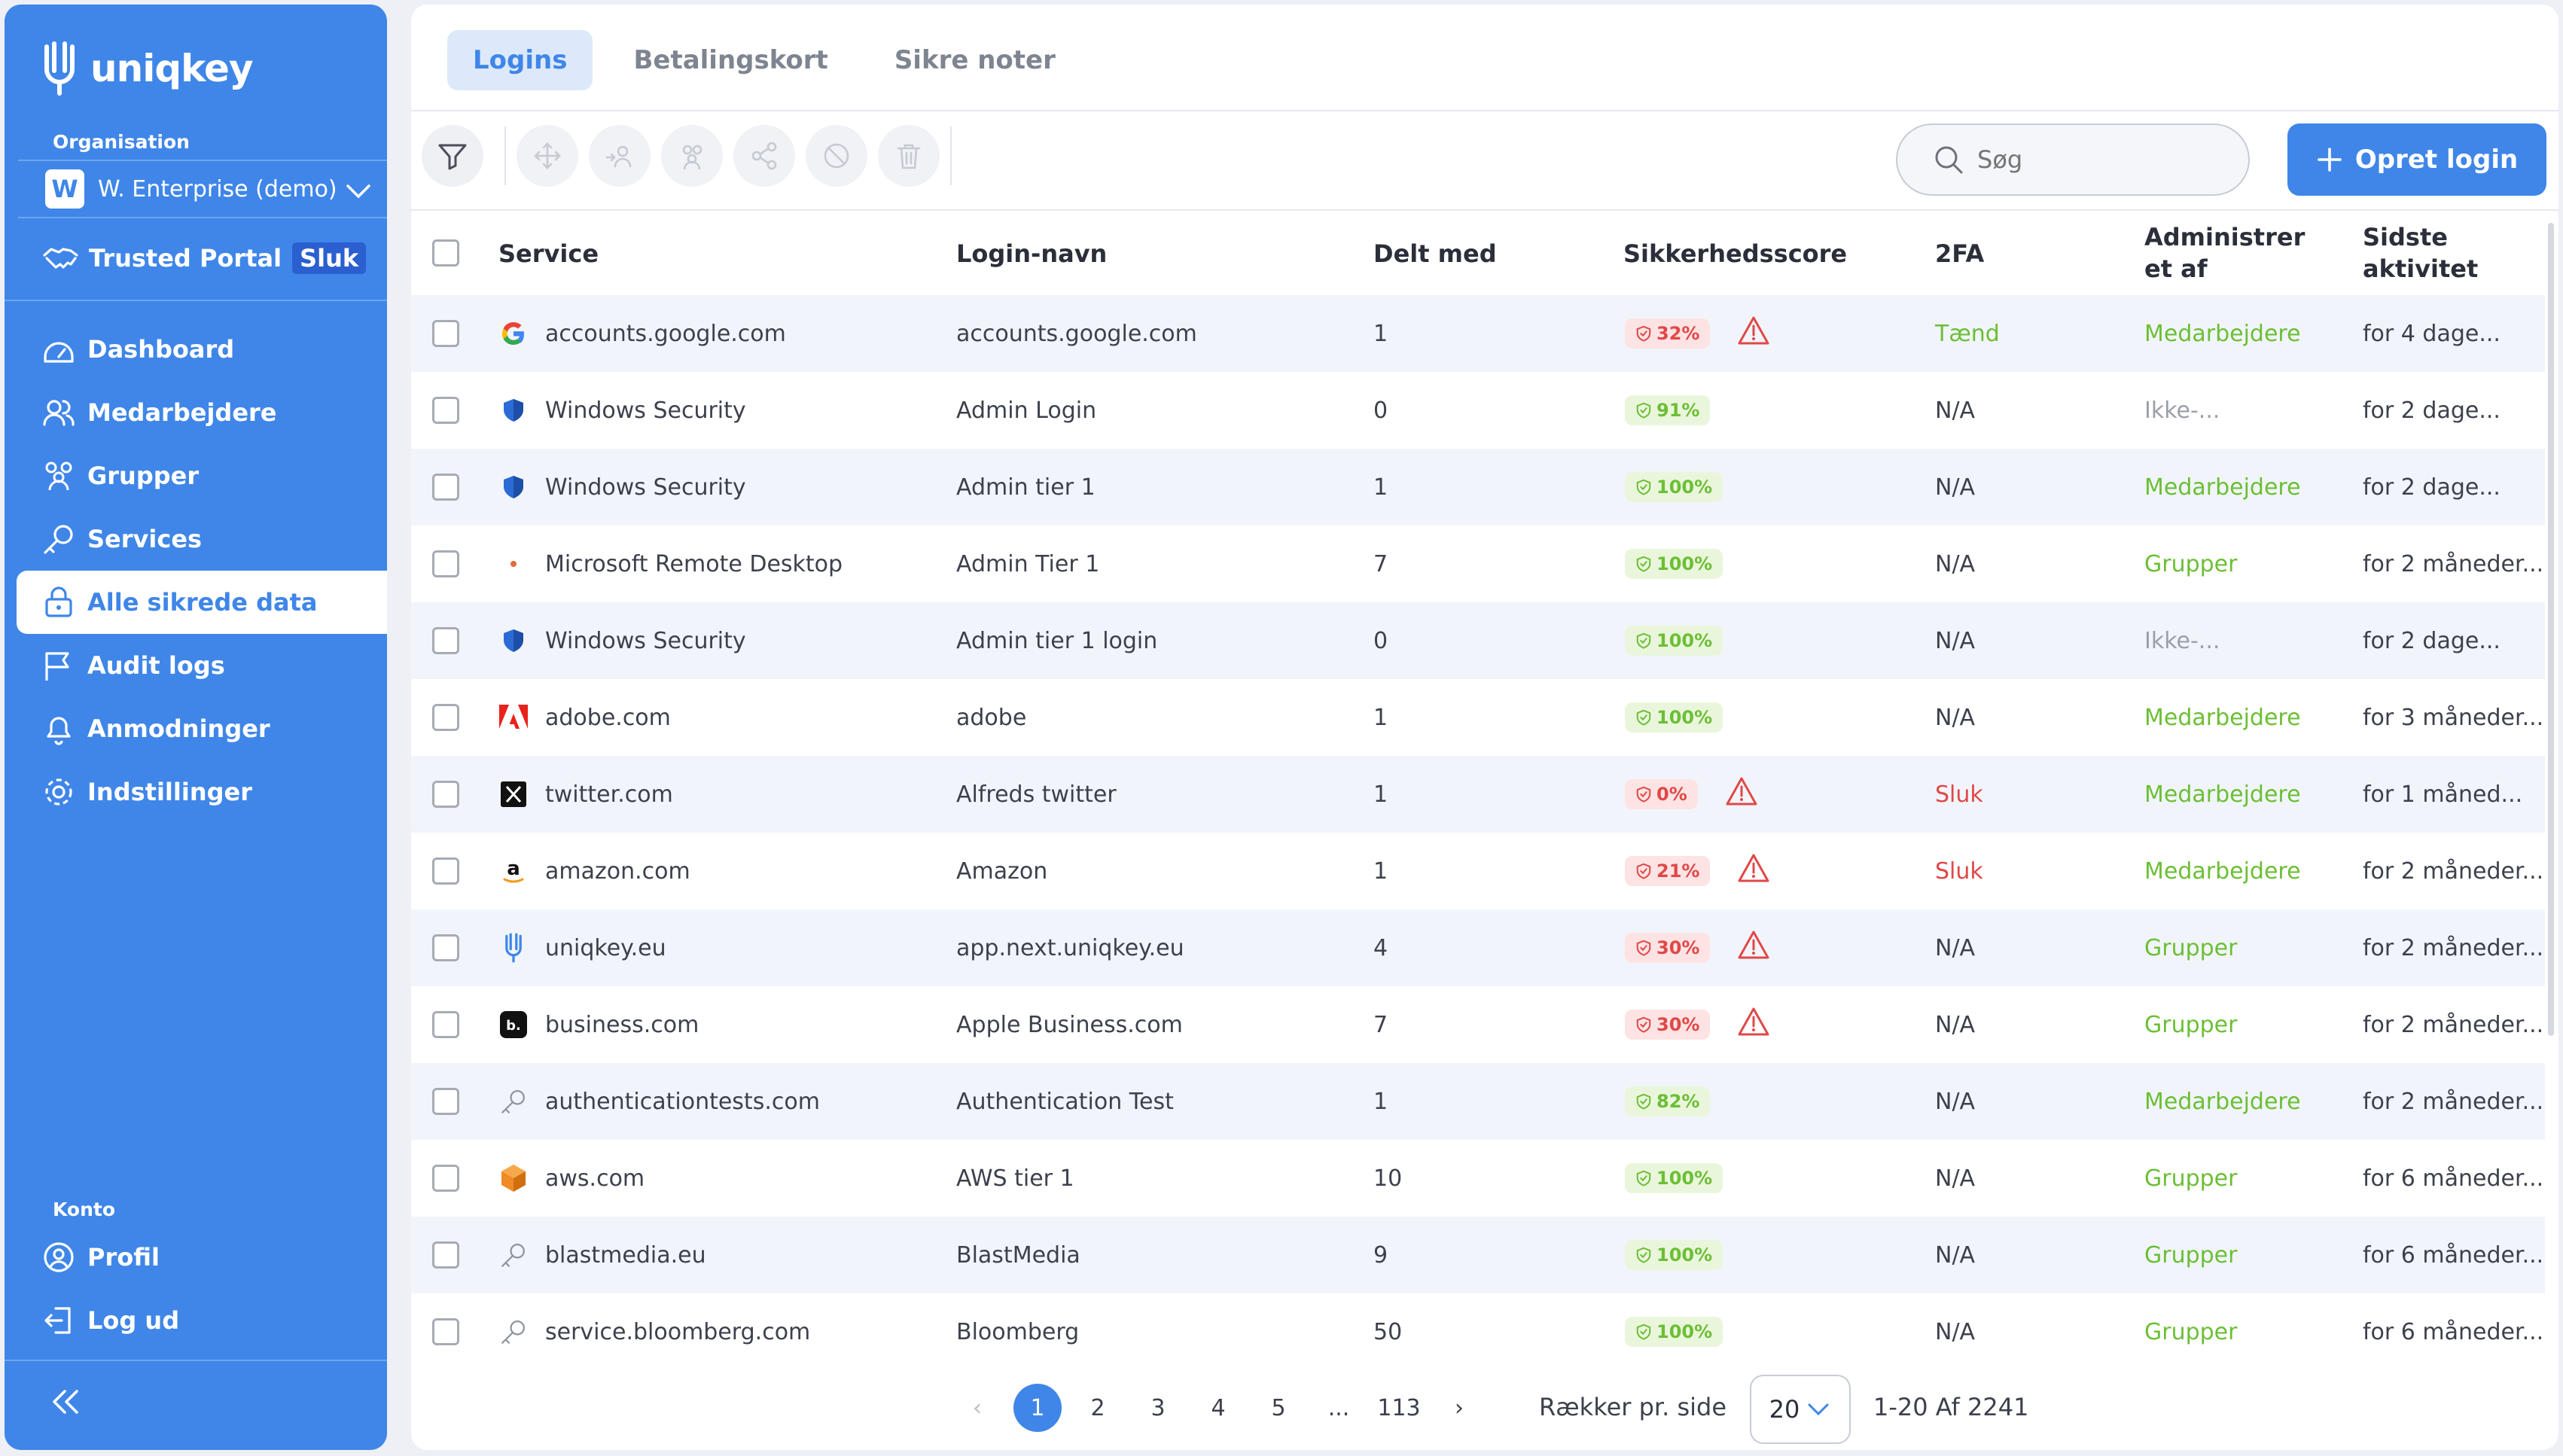  Describe the element at coordinates (1380, 1255) in the screenshot. I see `shared-count: 9` at that location.